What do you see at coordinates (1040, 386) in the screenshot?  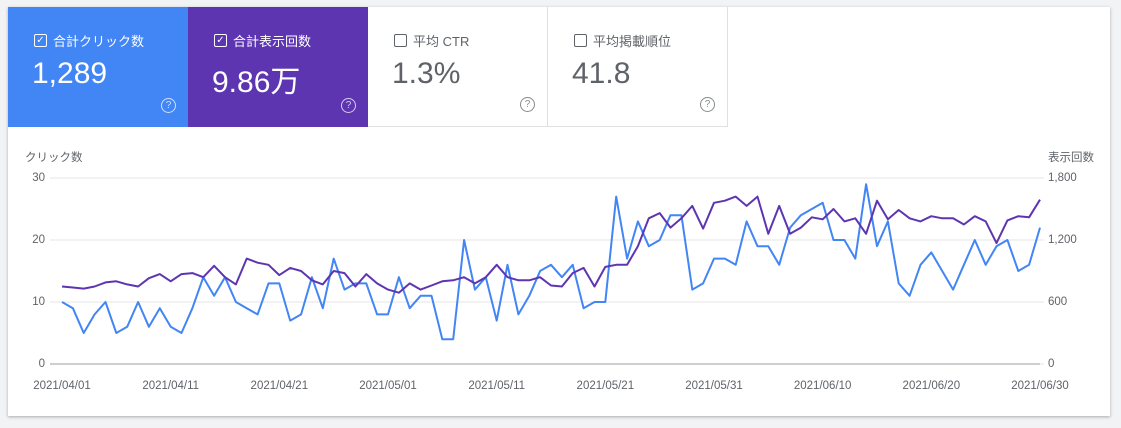 I see `x-tick-label: 2021/06/30` at bounding box center [1040, 386].